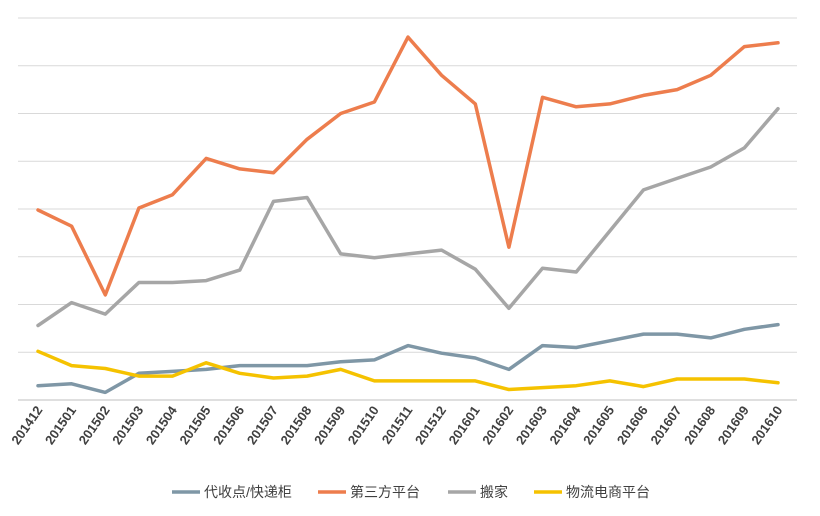 Image resolution: width=820 pixels, height=516 pixels. I want to click on x-tick-label: 201604, so click(565, 424).